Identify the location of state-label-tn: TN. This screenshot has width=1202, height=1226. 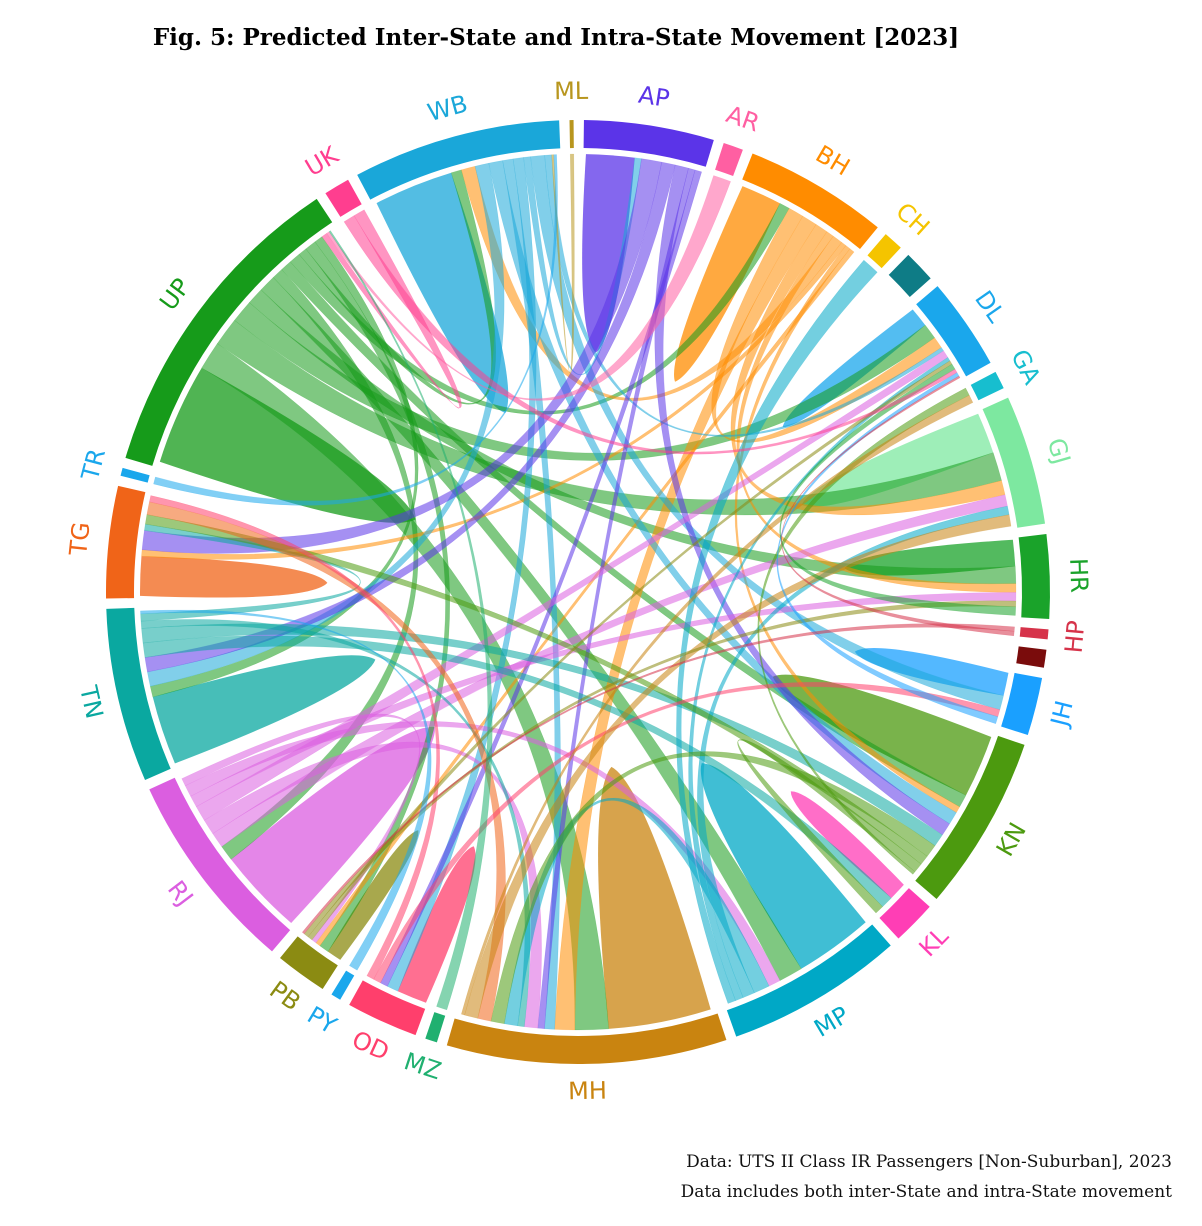
(91, 701).